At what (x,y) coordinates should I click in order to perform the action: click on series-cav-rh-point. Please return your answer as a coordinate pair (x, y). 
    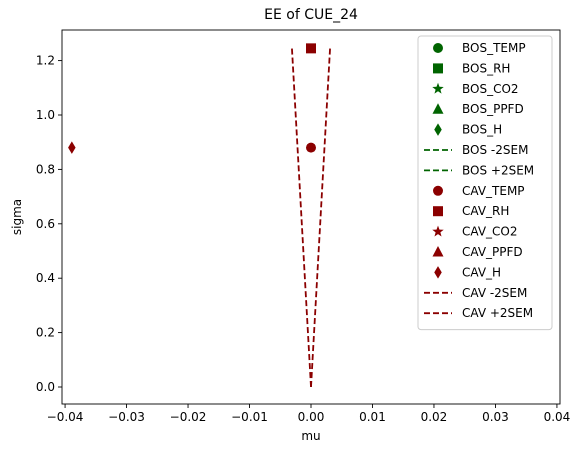
    Looking at the image, I should click on (311, 48).